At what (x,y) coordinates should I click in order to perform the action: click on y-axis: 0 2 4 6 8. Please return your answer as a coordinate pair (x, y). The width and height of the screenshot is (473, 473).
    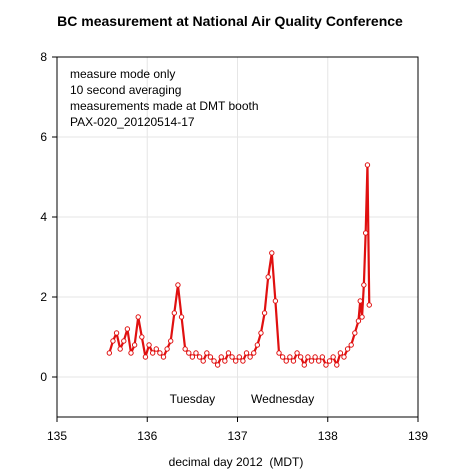
    Looking at the image, I should click on (48, 217).